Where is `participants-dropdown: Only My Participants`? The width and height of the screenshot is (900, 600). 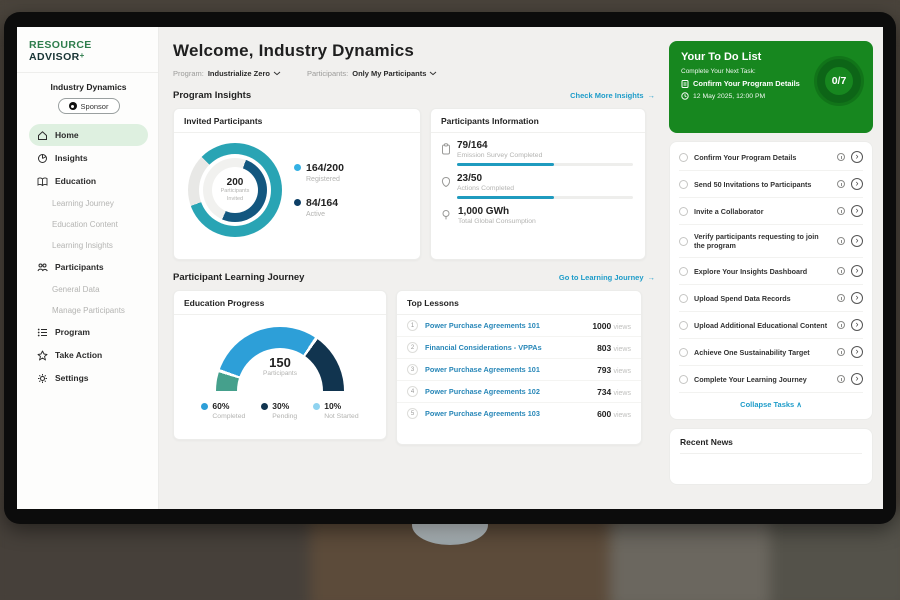 participants-dropdown: Only My Participants is located at coordinates (394, 73).